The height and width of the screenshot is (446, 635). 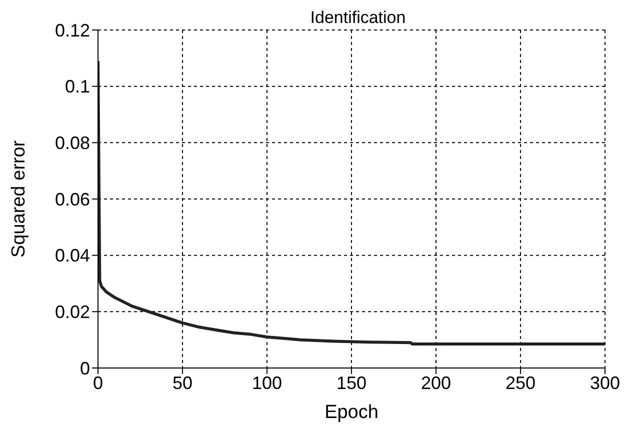 I want to click on x-tick-label: 250, so click(x=520, y=382).